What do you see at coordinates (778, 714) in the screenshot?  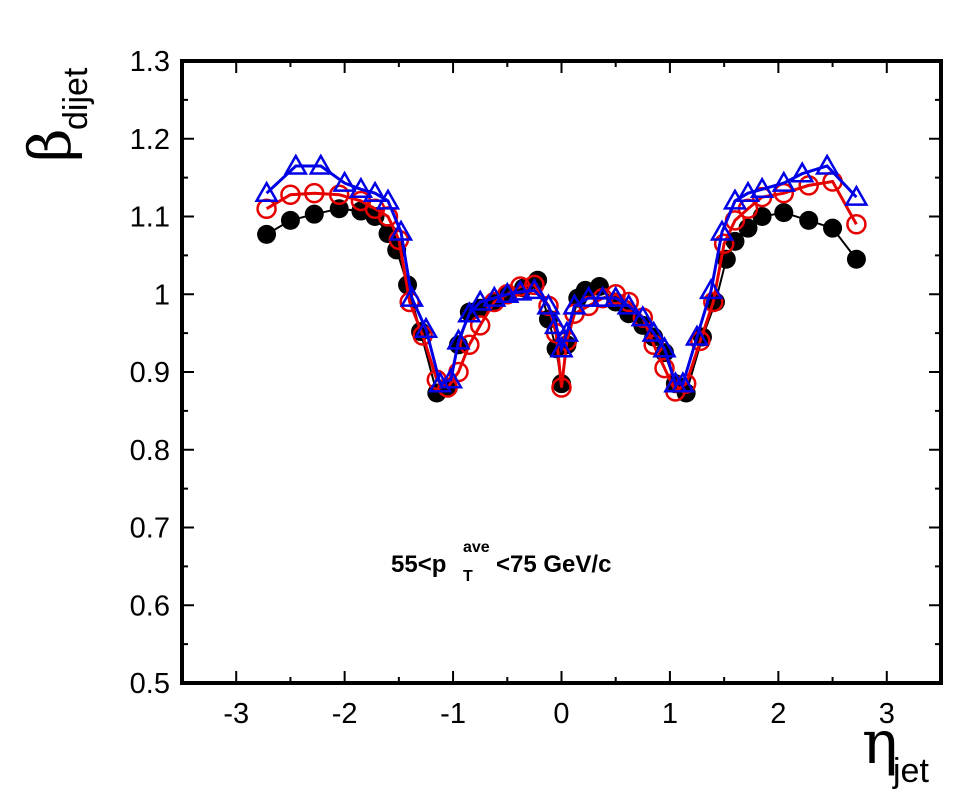 I see `x-tick-label: 2` at bounding box center [778, 714].